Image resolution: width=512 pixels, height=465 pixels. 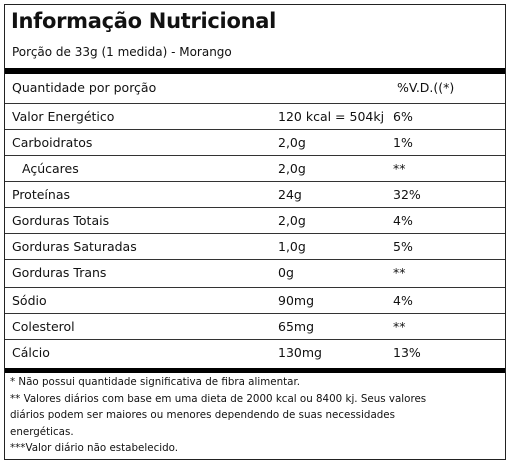 I want to click on nutrient-name: Cálcio, so click(x=31, y=352).